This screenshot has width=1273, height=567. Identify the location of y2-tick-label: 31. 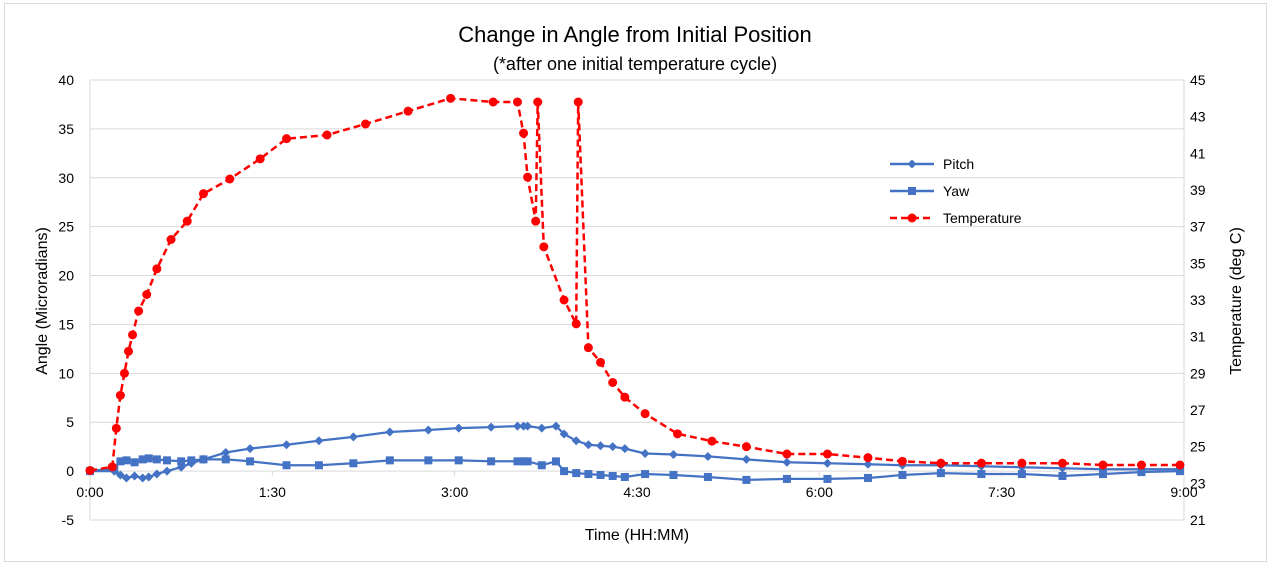
(1198, 337).